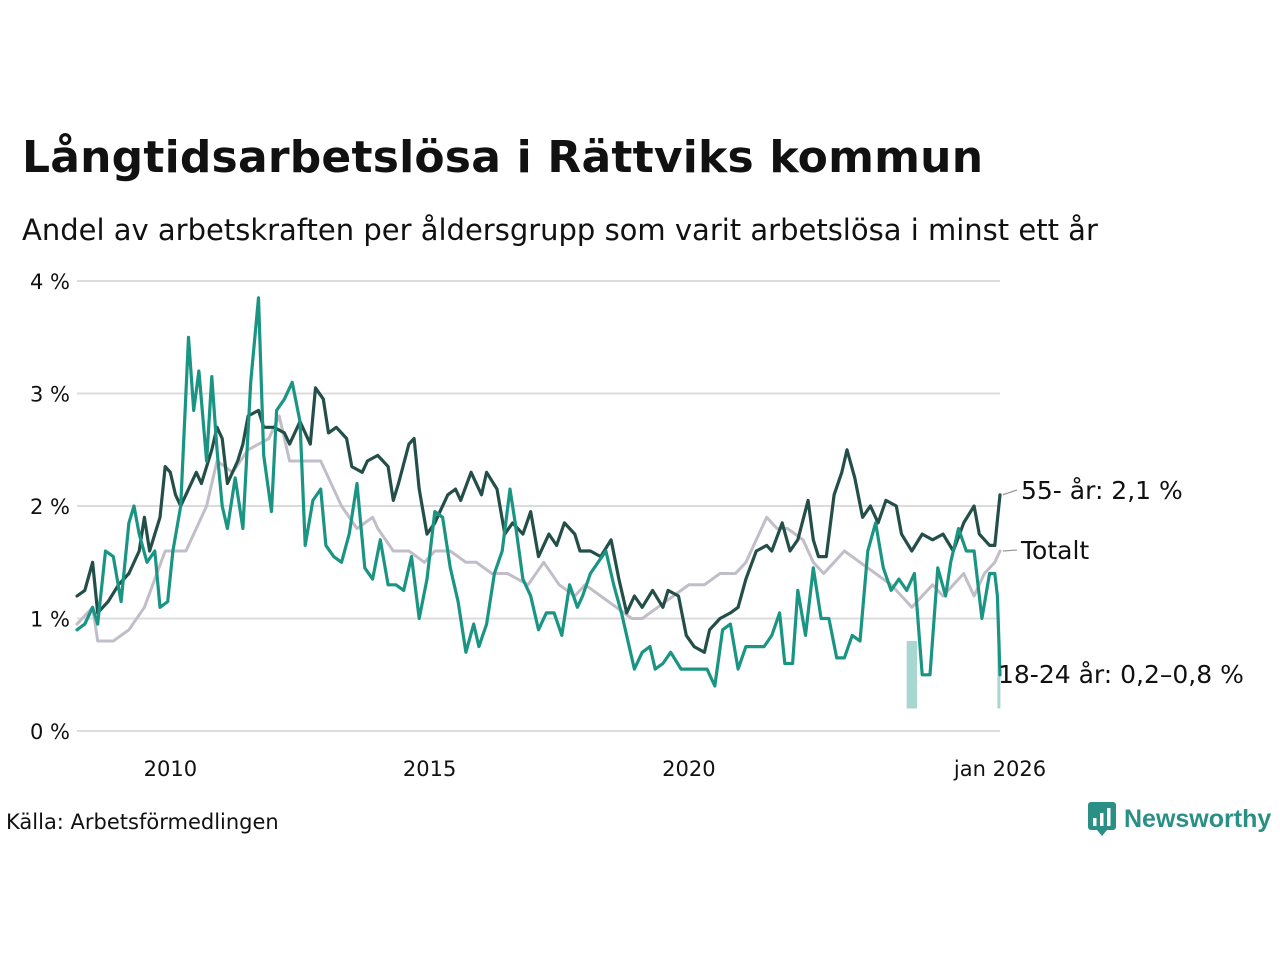 This screenshot has width=1280, height=960. I want to click on x-axis-labels: 2010 2015 2020 jan 2026, so click(595, 769).